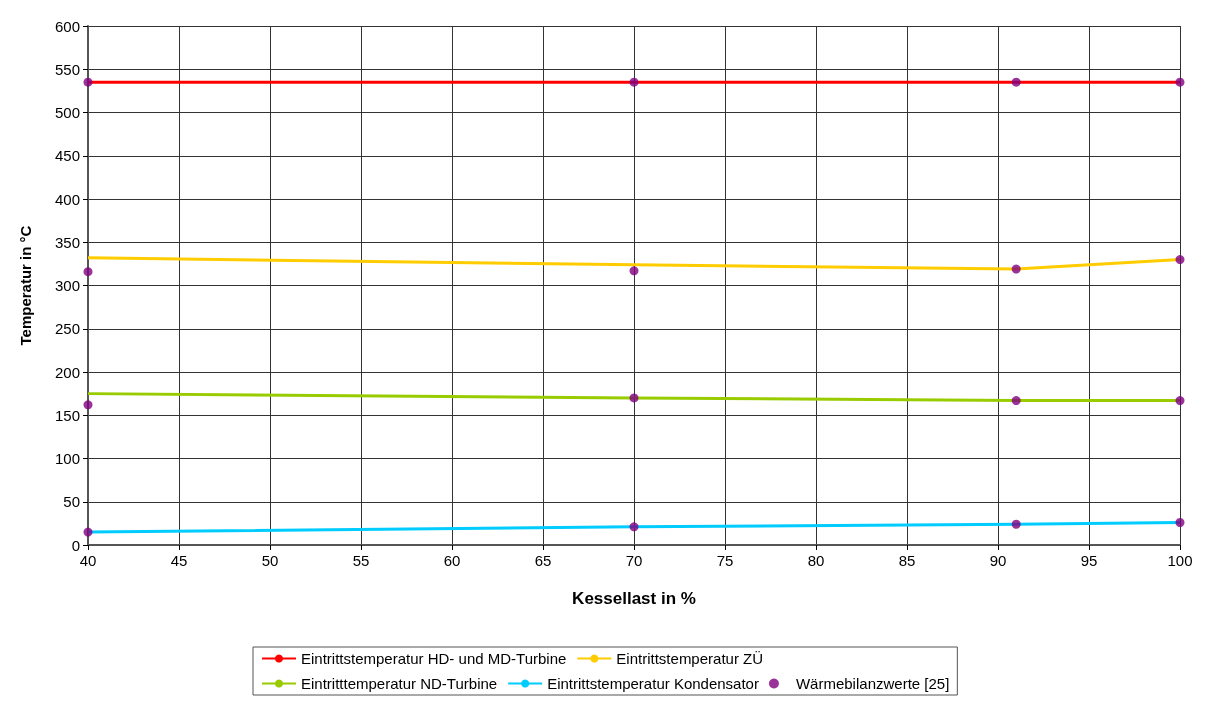  What do you see at coordinates (634, 560) in the screenshot?
I see `x-tick-label: 70` at bounding box center [634, 560].